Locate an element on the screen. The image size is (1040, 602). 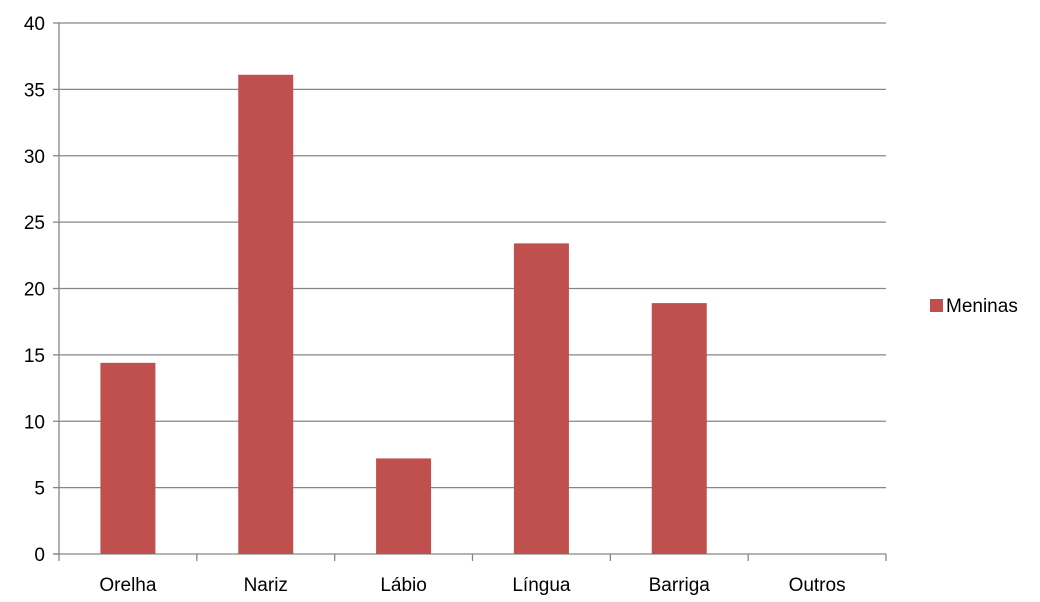
y-axis: 0 5 10 15 20 25 30 35 40 is located at coordinates (42, 290).